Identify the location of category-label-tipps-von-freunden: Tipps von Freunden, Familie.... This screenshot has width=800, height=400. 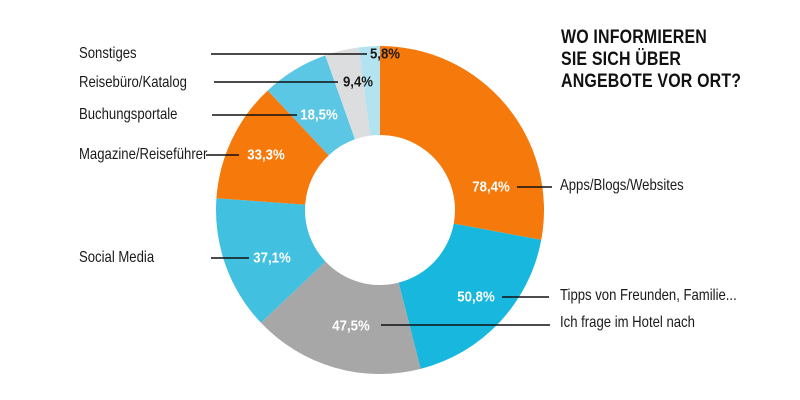
(648, 295).